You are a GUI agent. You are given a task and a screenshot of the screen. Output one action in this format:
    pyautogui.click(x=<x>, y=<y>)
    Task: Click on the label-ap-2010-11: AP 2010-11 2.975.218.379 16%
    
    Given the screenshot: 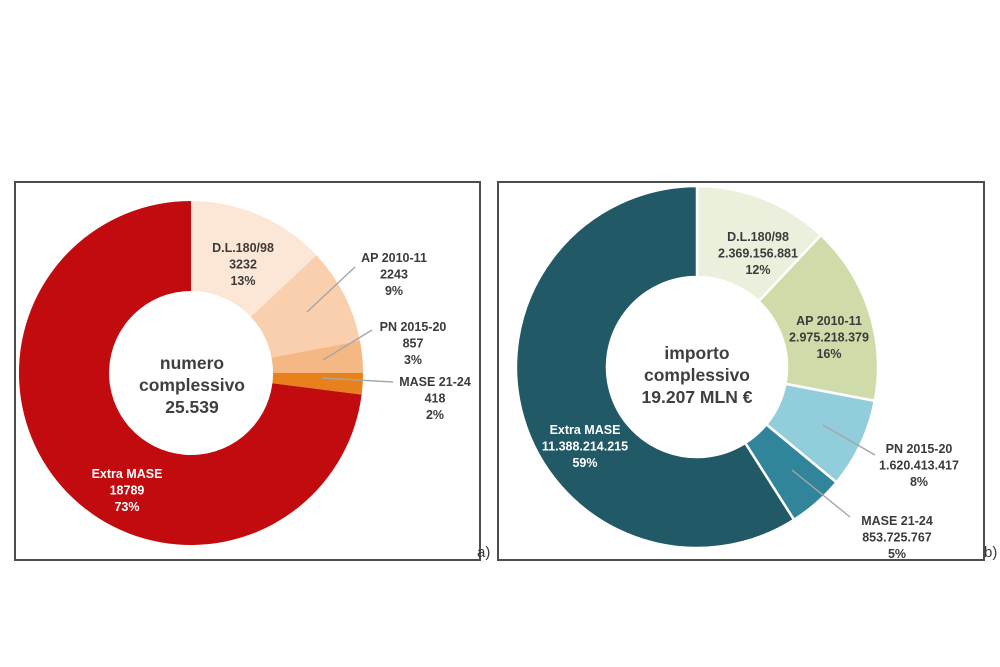 What is the action you would take?
    pyautogui.click(x=829, y=337)
    